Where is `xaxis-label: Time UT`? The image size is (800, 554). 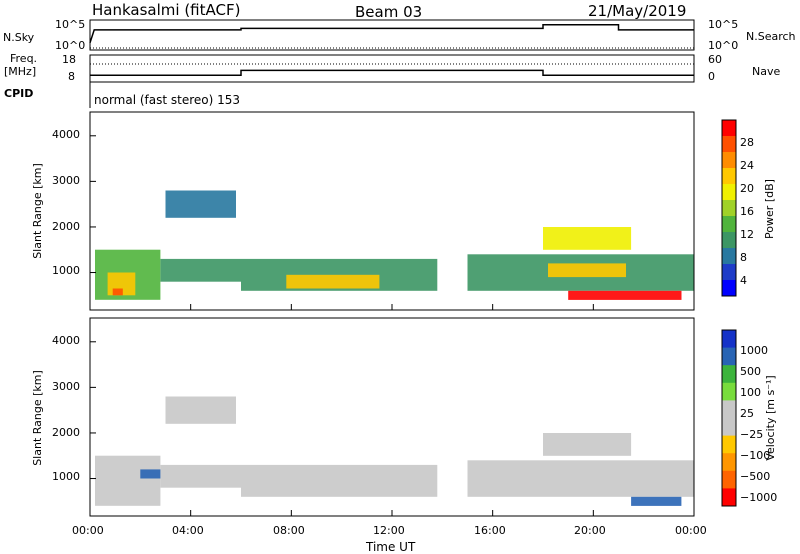 xaxis-label: Time UT is located at coordinates (391, 547).